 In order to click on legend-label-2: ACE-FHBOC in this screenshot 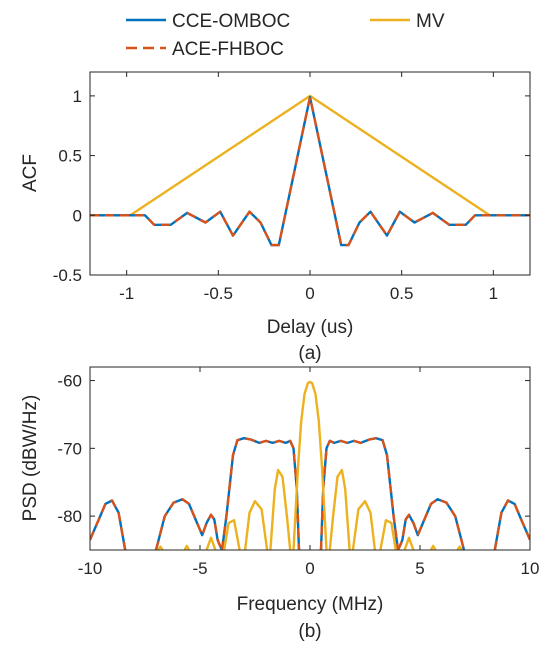, I will do `click(228, 49)`.